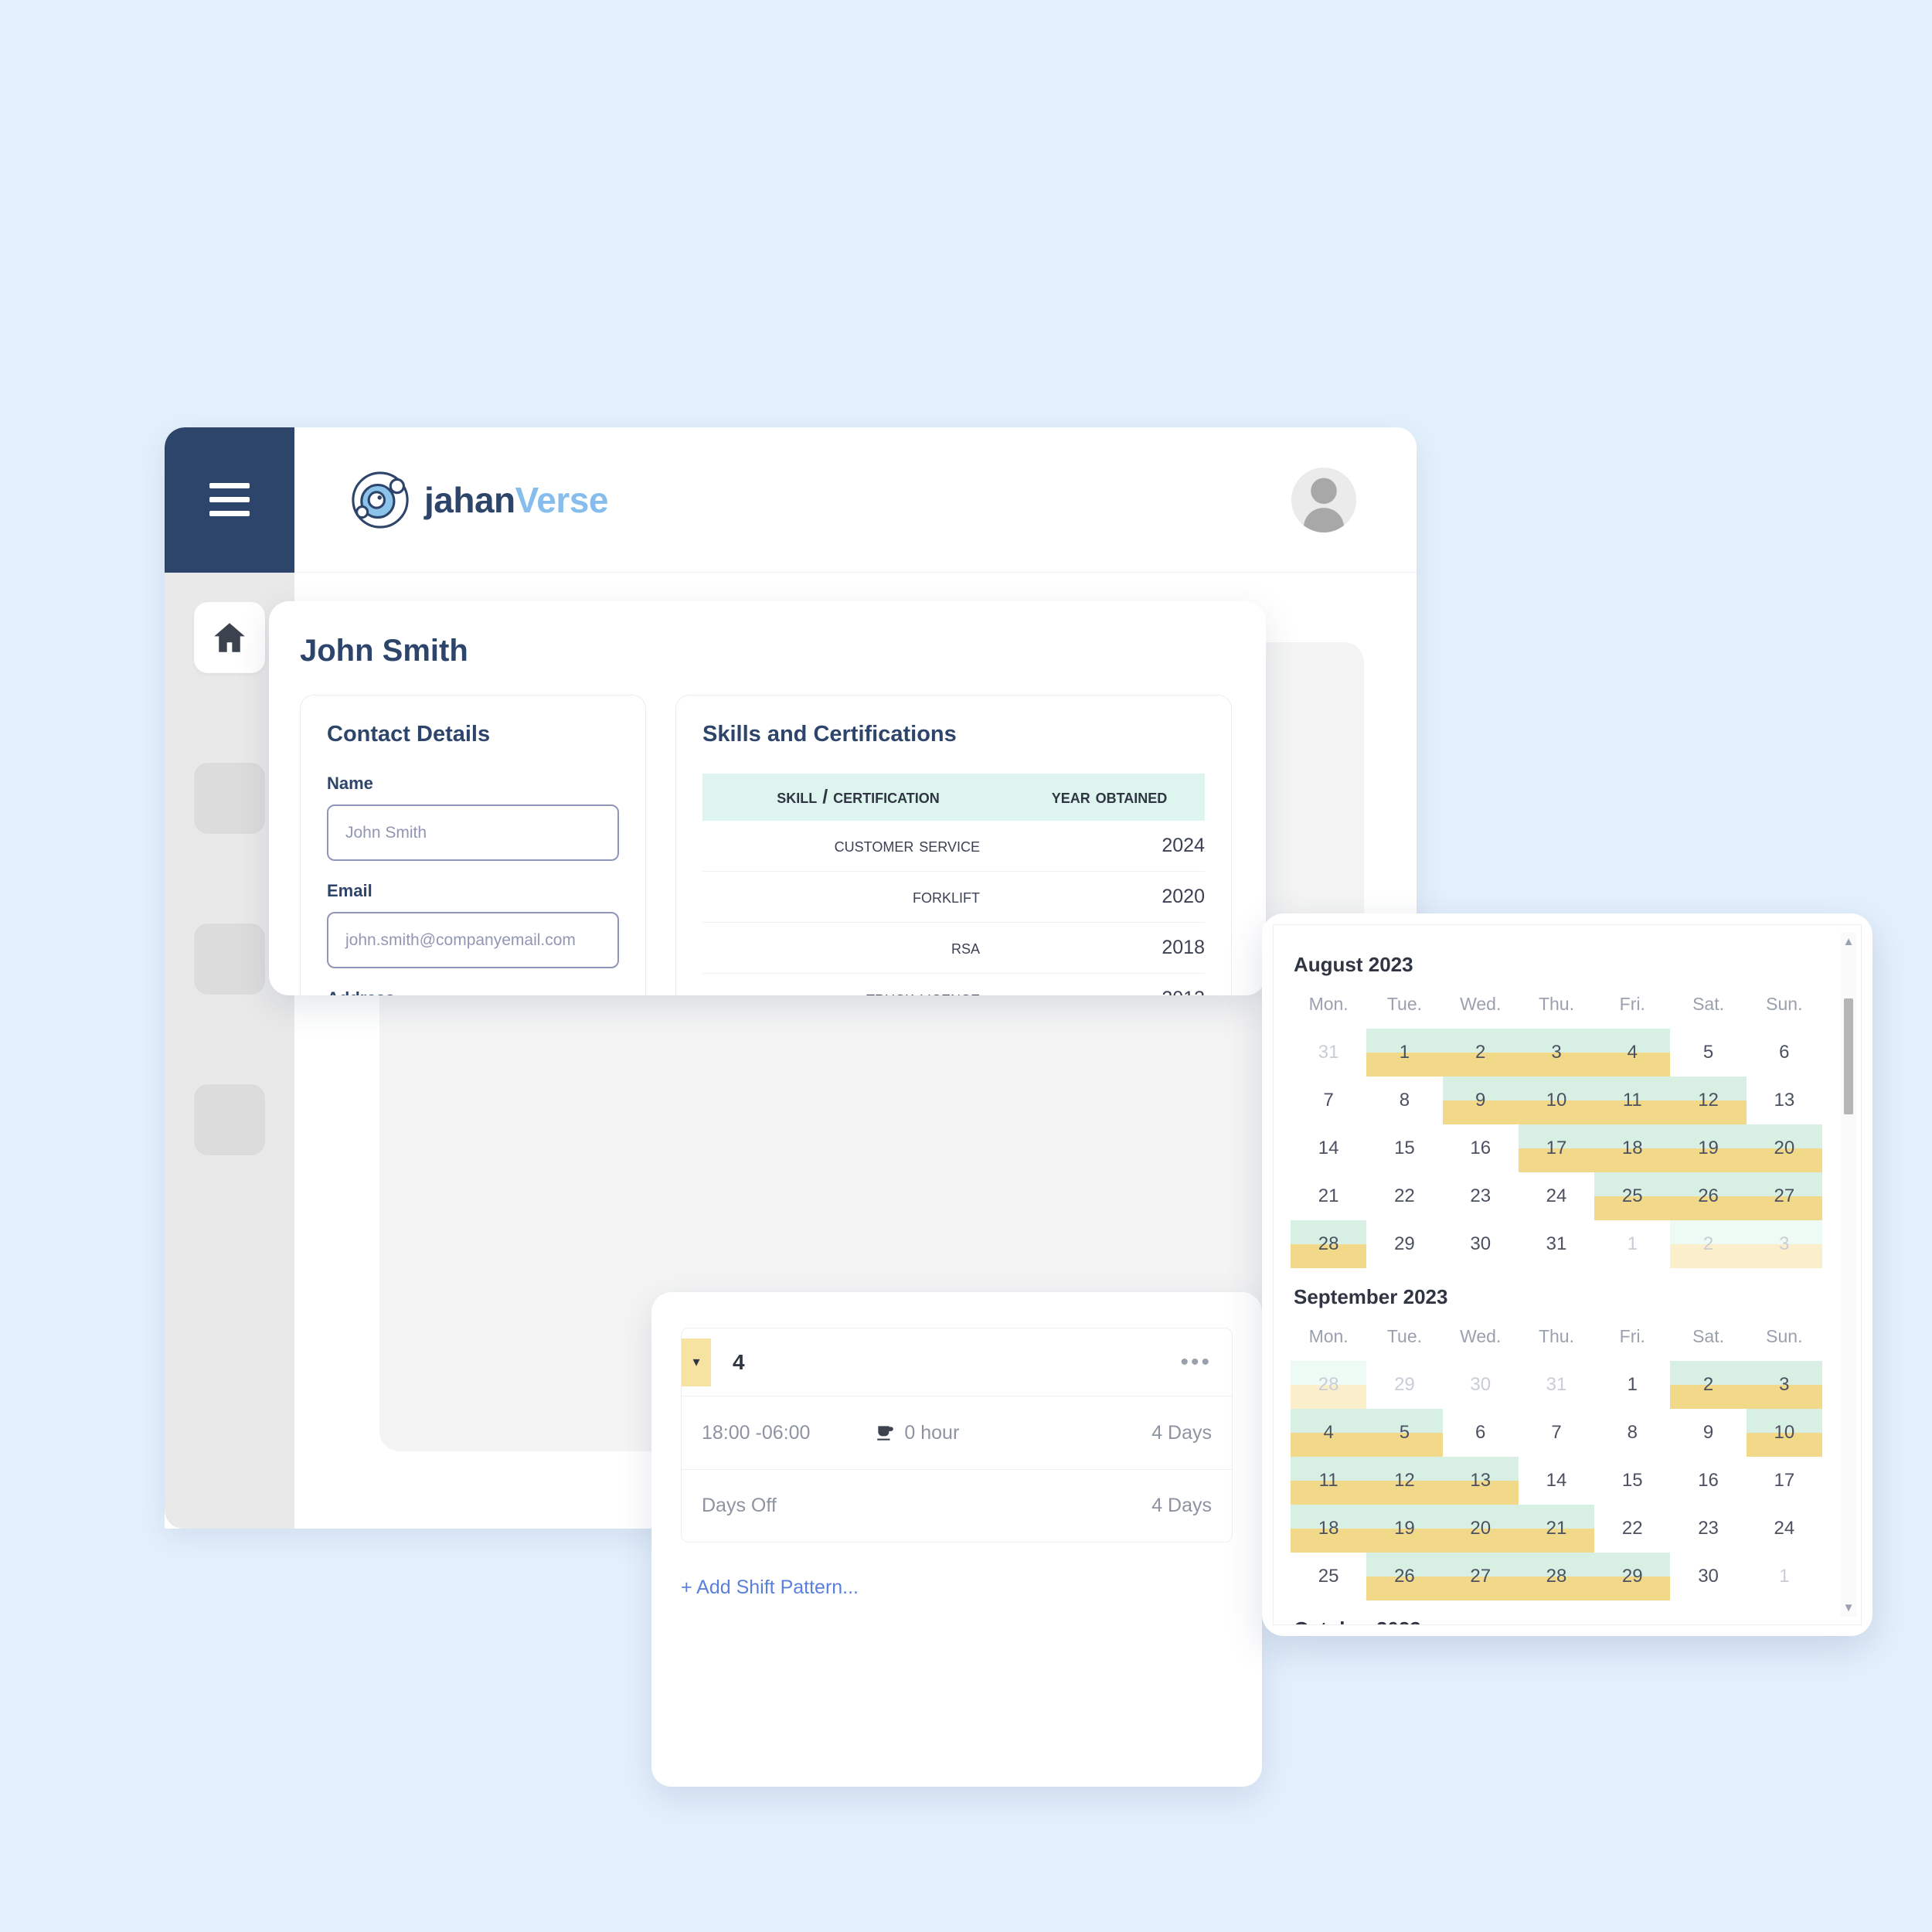 The image size is (1932, 1932). Describe the element at coordinates (230, 638) in the screenshot. I see `sidebar-item-home` at that location.